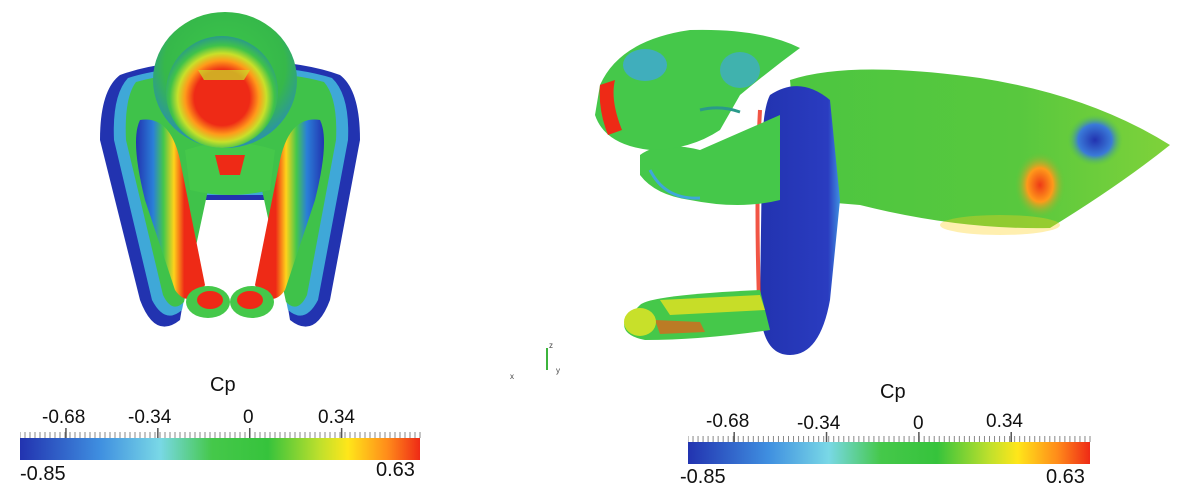 This screenshot has height=490, width=1182. What do you see at coordinates (150, 417) in the screenshot?
I see `left-colorbar-tick-label: -0.34` at bounding box center [150, 417].